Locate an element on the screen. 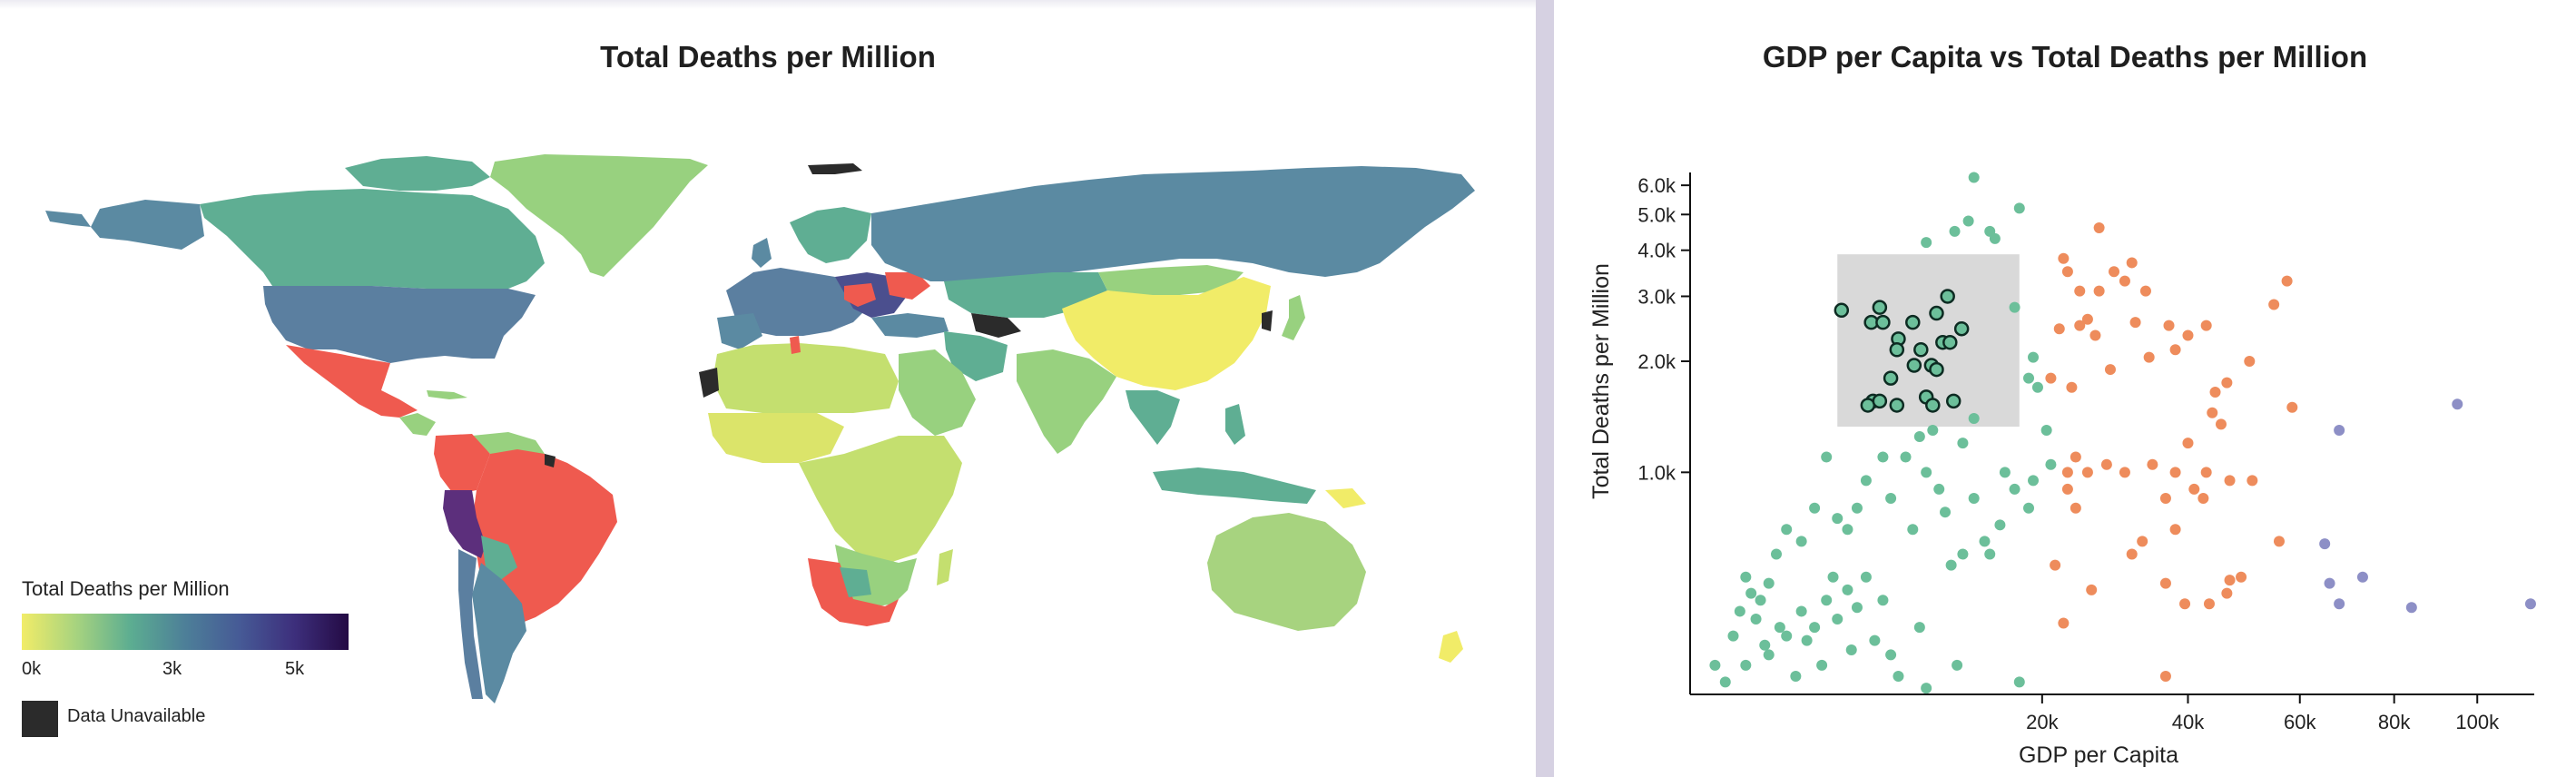 The width and height of the screenshot is (2576, 777). country-korea is located at coordinates (1267, 320).